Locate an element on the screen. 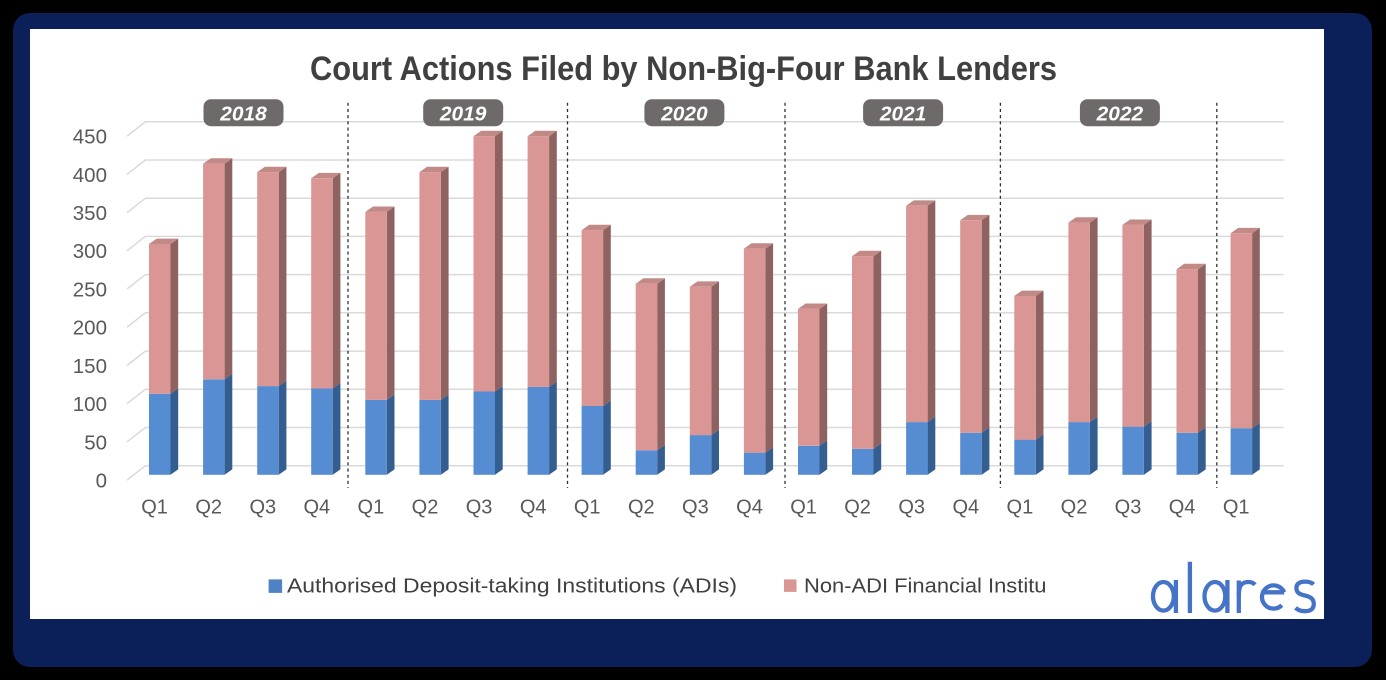 The width and height of the screenshot is (1386, 680). svg-text: 400 is located at coordinates (90, 175).